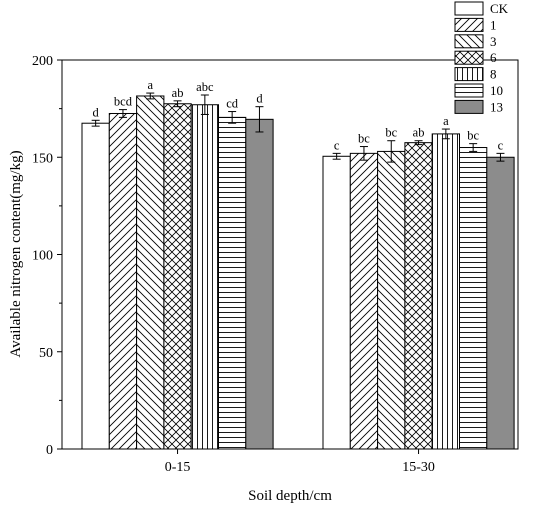  Describe the element at coordinates (16, 253) in the screenshot. I see `y-axis-title: Available nitrogen content(mg/kg)` at that location.